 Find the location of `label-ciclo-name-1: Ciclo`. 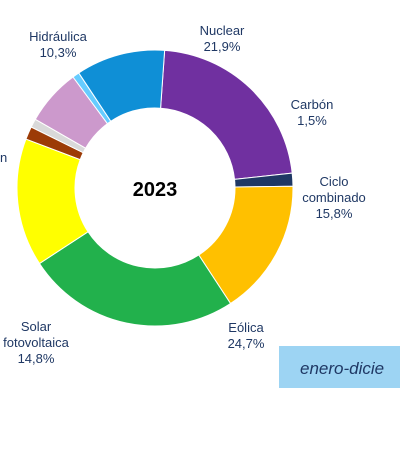

label-ciclo-name-1: Ciclo is located at coordinates (334, 181).